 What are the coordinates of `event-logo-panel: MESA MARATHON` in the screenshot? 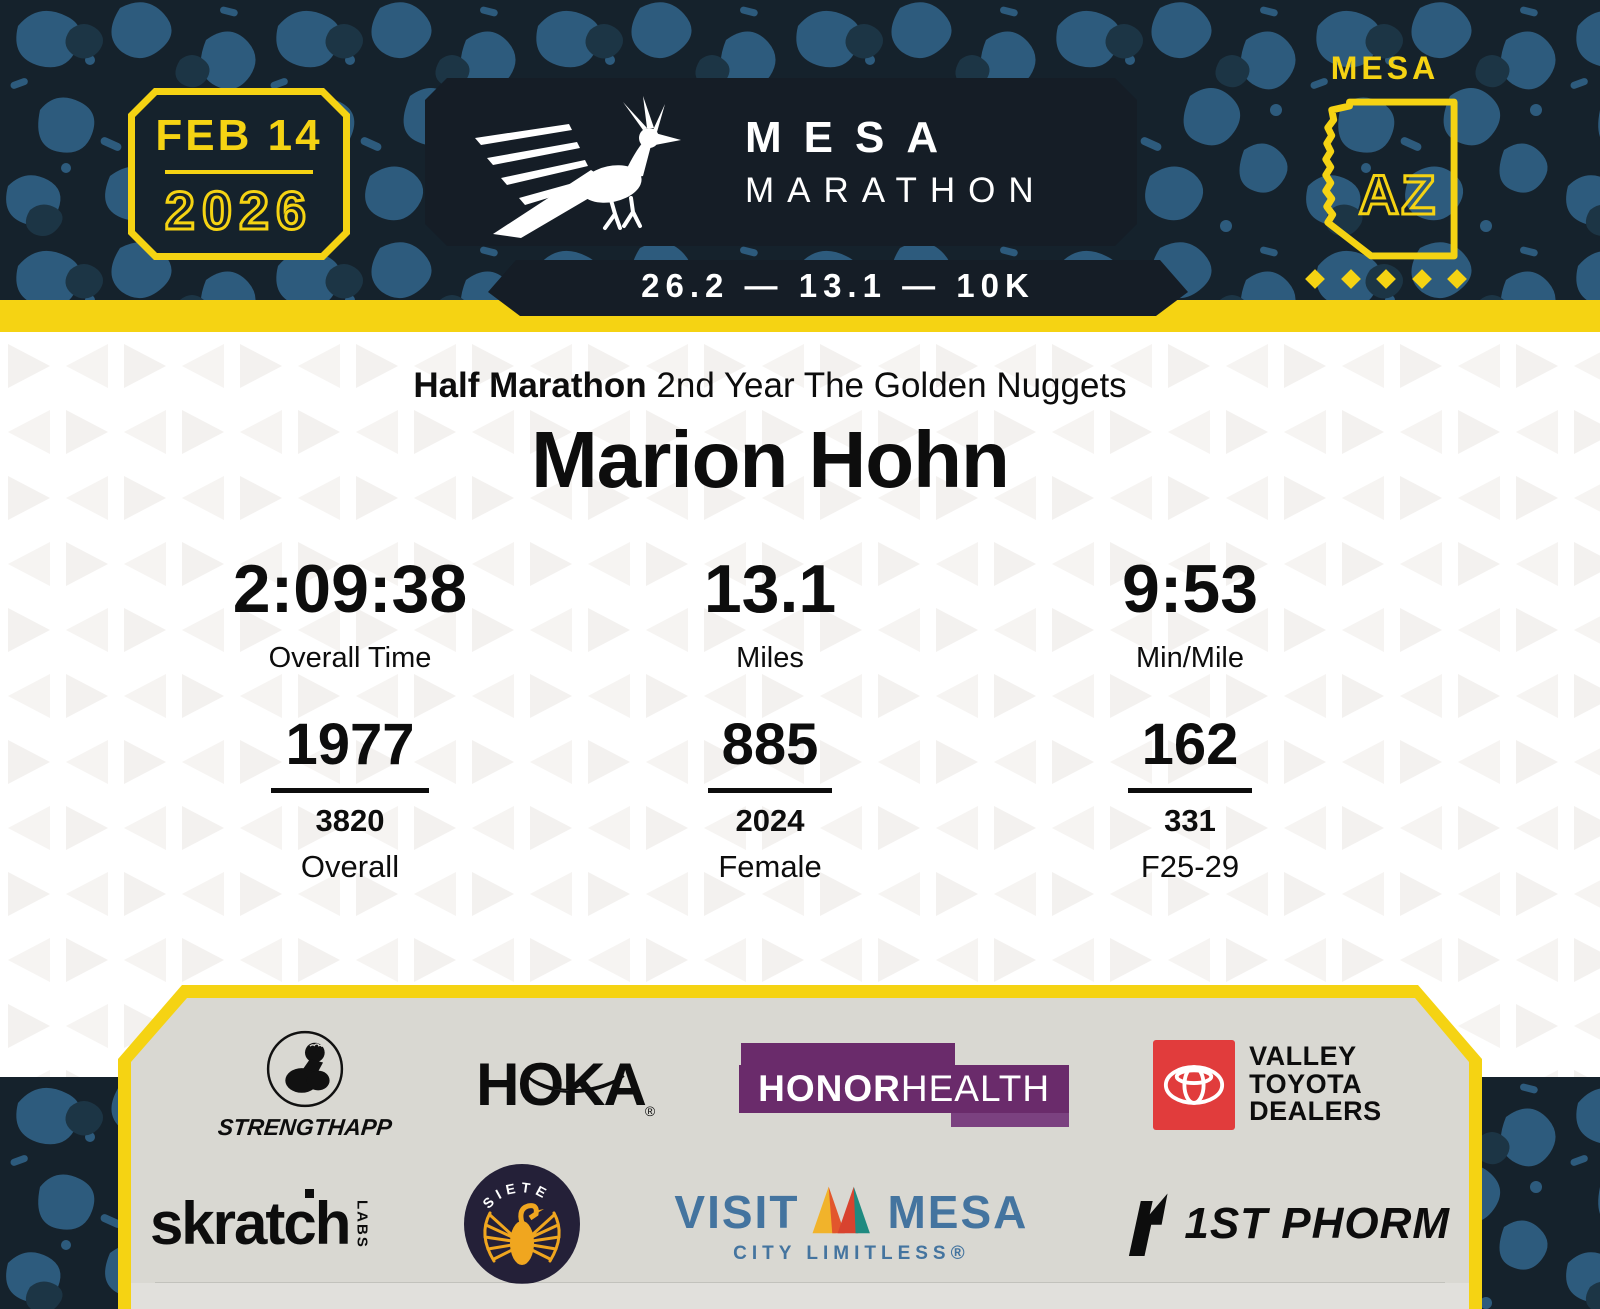 It's located at (781, 162).